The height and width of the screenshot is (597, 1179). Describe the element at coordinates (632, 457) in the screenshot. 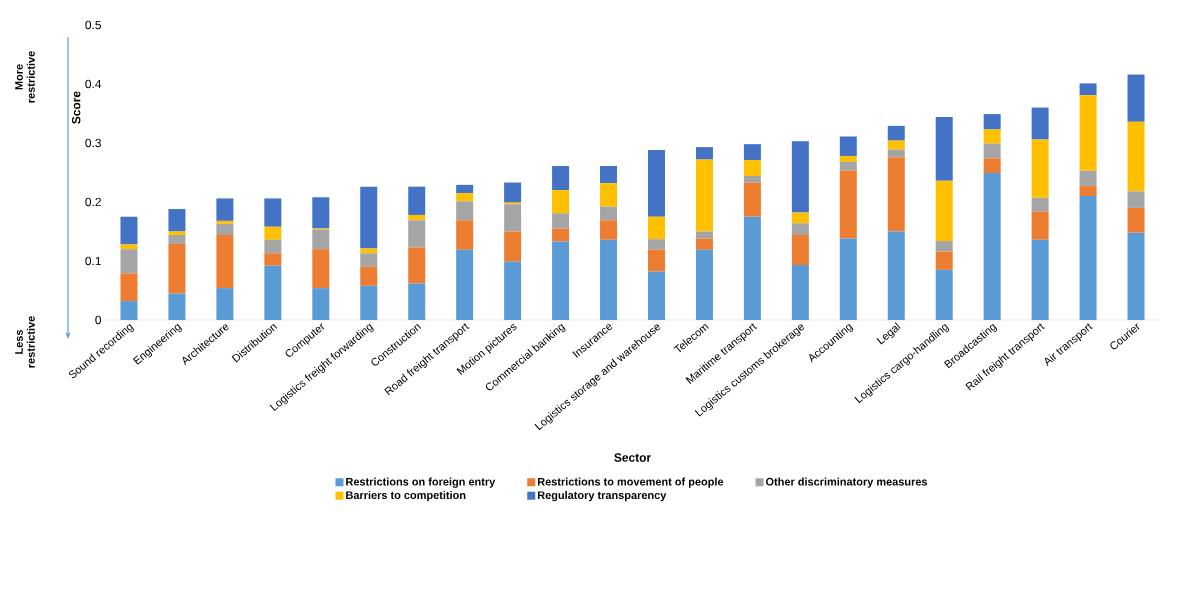

I see `x-axis-title: Sector` at that location.